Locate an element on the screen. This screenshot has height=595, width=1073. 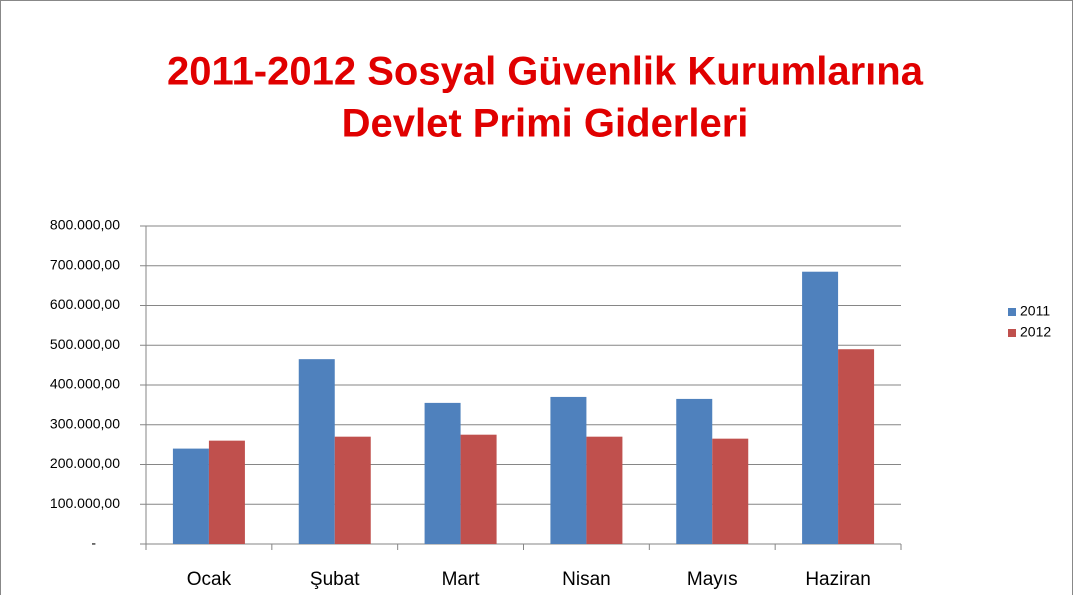
x-tick-label: Mart is located at coordinates (461, 579).